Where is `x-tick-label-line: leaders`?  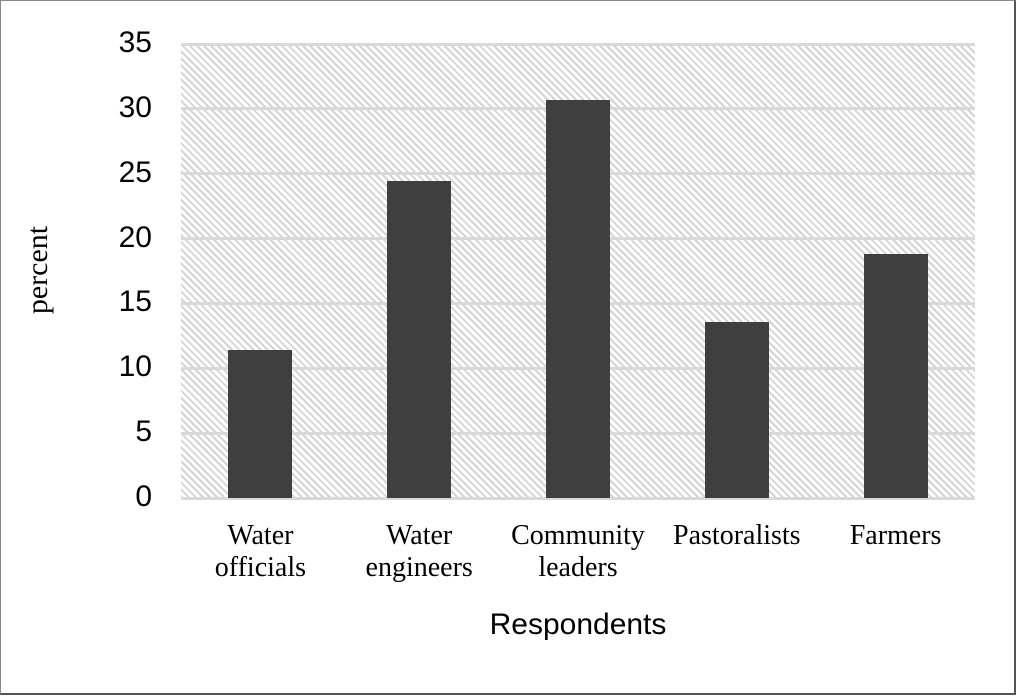 x-tick-label-line: leaders is located at coordinates (578, 567).